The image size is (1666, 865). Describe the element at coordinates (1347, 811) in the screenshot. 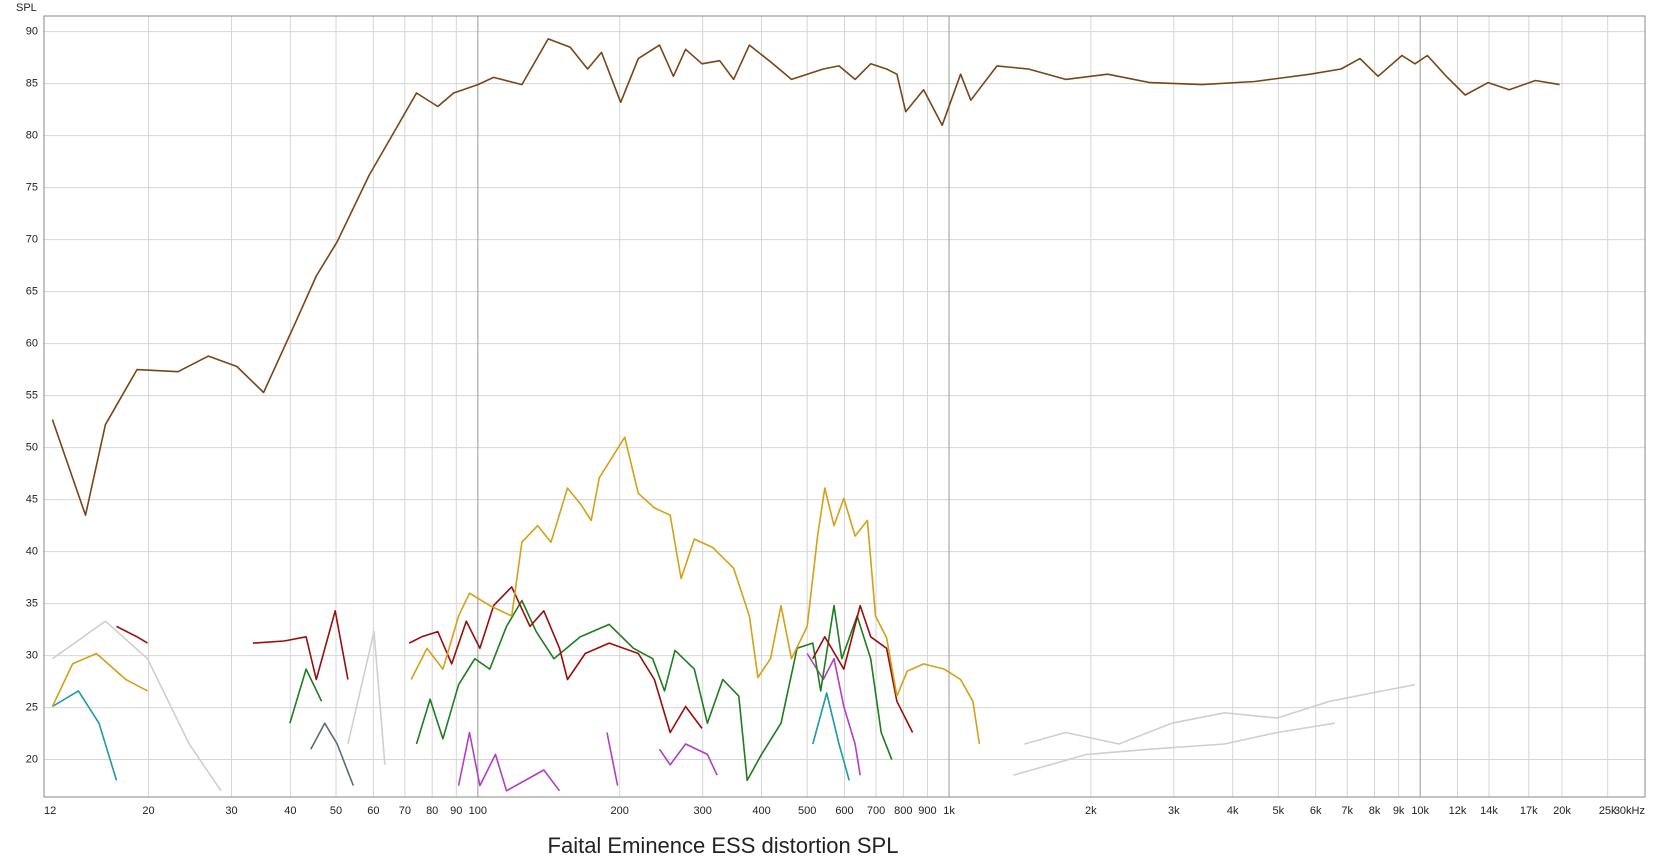

I see `x-tick-label: 7k` at that location.